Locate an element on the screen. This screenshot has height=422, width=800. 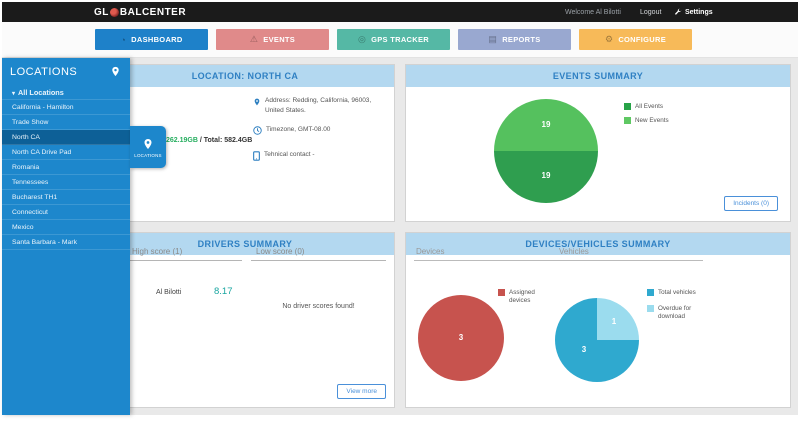
new-events-swatch is located at coordinates (627, 121).